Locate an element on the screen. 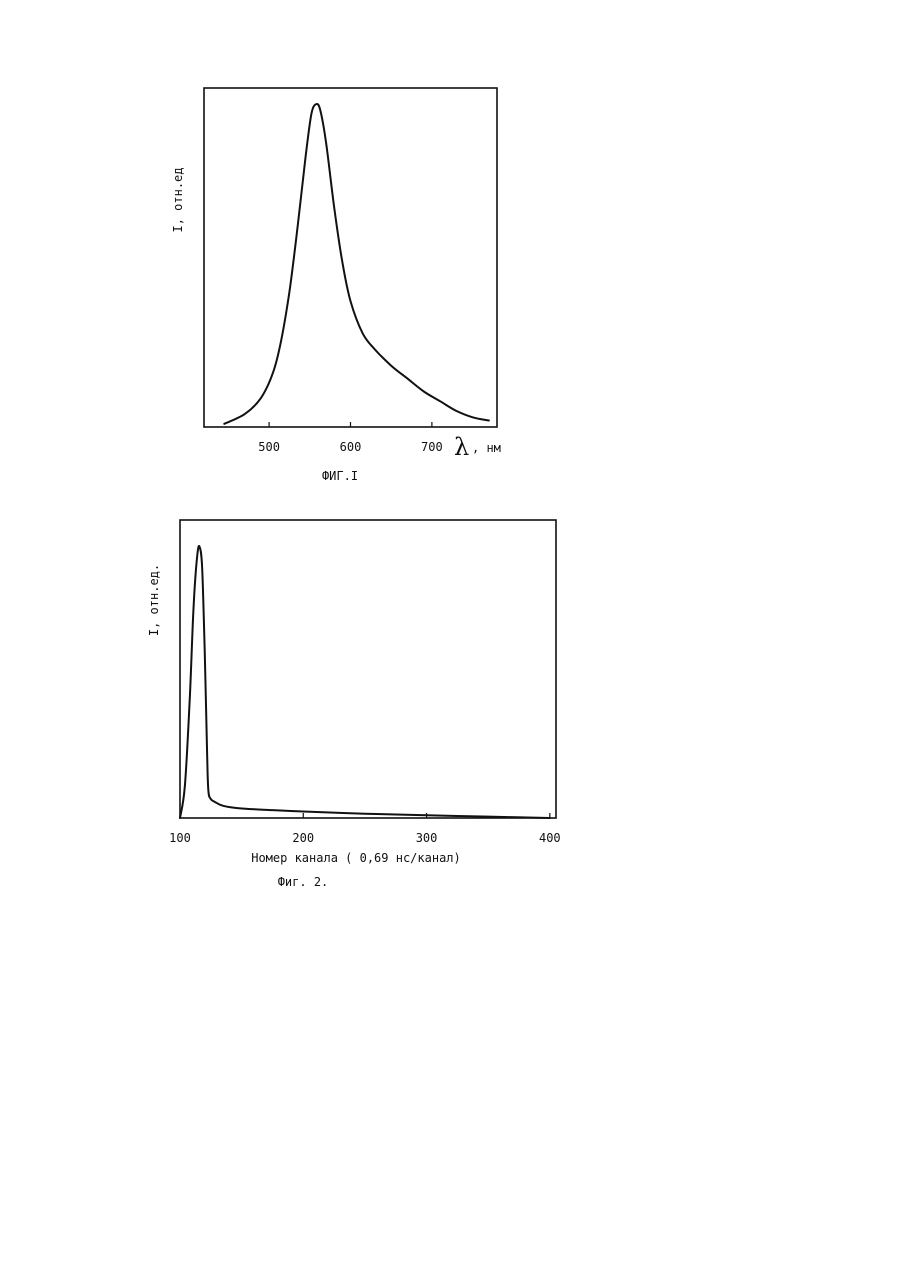 This screenshot has height=1277, width=901. figure-2-series is located at coordinates (365, 682).